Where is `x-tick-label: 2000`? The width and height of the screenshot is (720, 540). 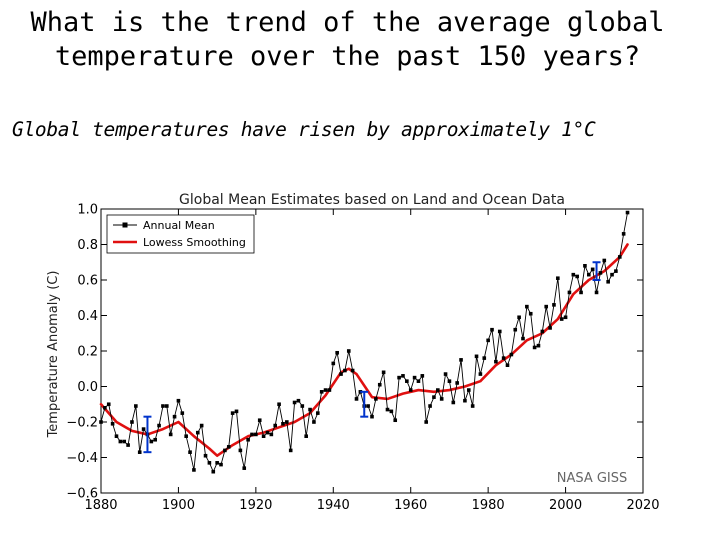
x-tick-label: 2000 is located at coordinates (565, 505).